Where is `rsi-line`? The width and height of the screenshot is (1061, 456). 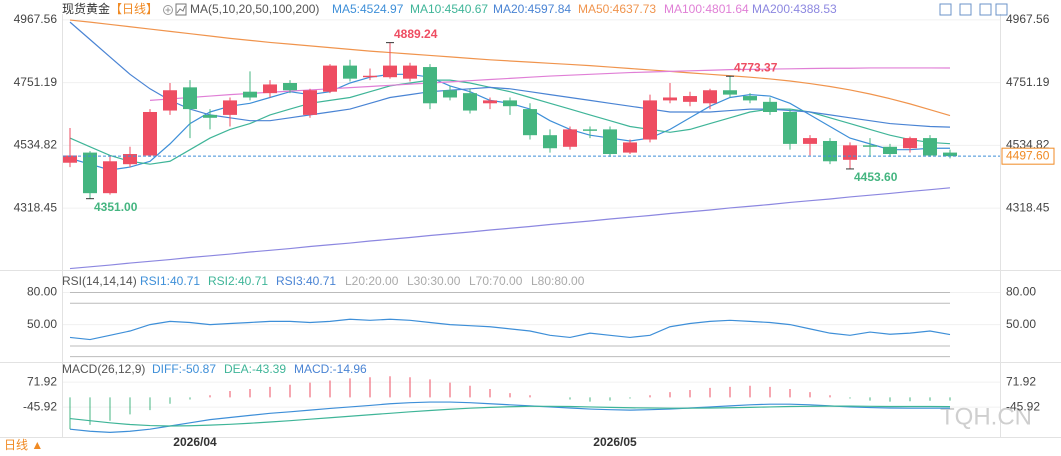 rsi-line is located at coordinates (510, 329).